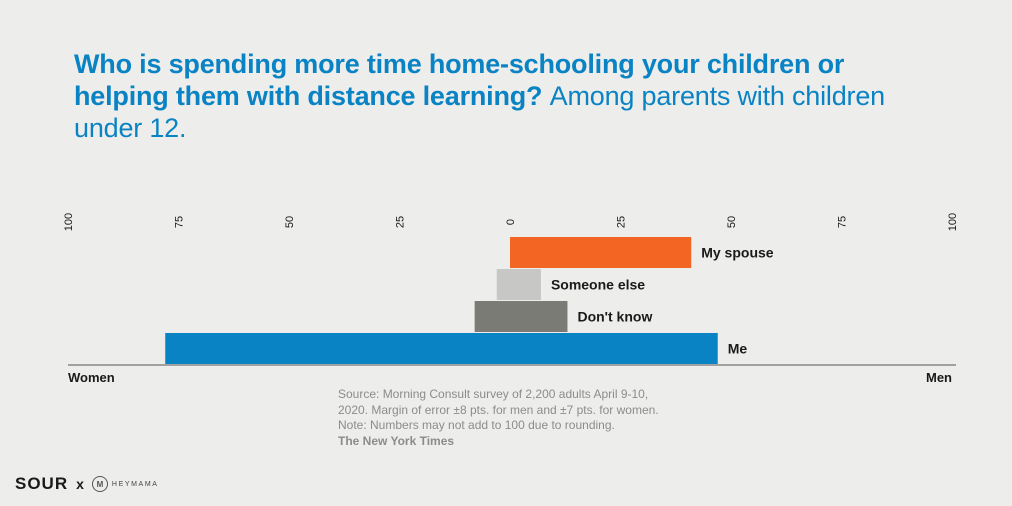 The width and height of the screenshot is (1012, 506). Describe the element at coordinates (99, 484) in the screenshot. I see `heymama-logo-icon: M` at that location.